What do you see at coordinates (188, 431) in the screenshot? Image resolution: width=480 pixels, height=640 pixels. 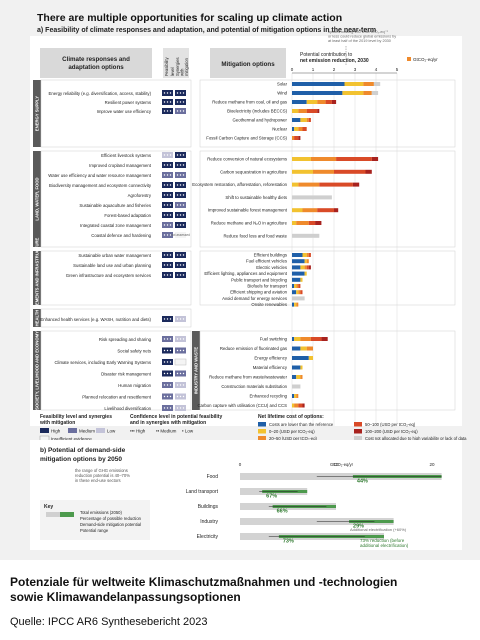 I see `legend-confidence-label: • Low` at bounding box center [188, 431].